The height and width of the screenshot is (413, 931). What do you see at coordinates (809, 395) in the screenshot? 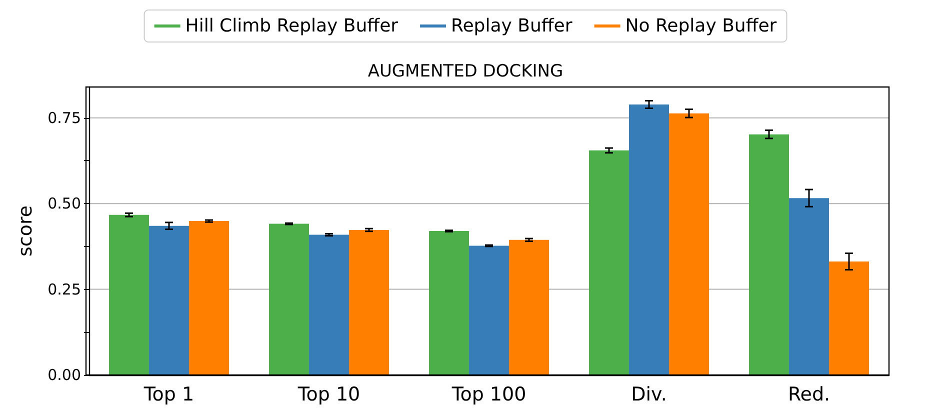
I see `x-tick-label: Red.` at bounding box center [809, 395].